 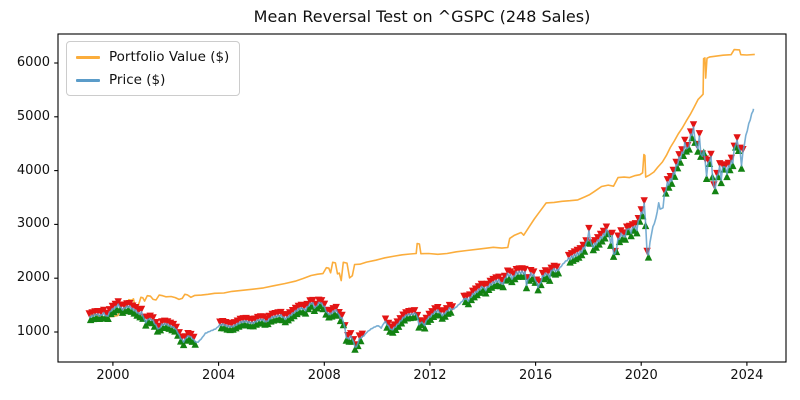 What do you see at coordinates (430, 375) in the screenshot?
I see `x-tick-label: 2012` at bounding box center [430, 375].